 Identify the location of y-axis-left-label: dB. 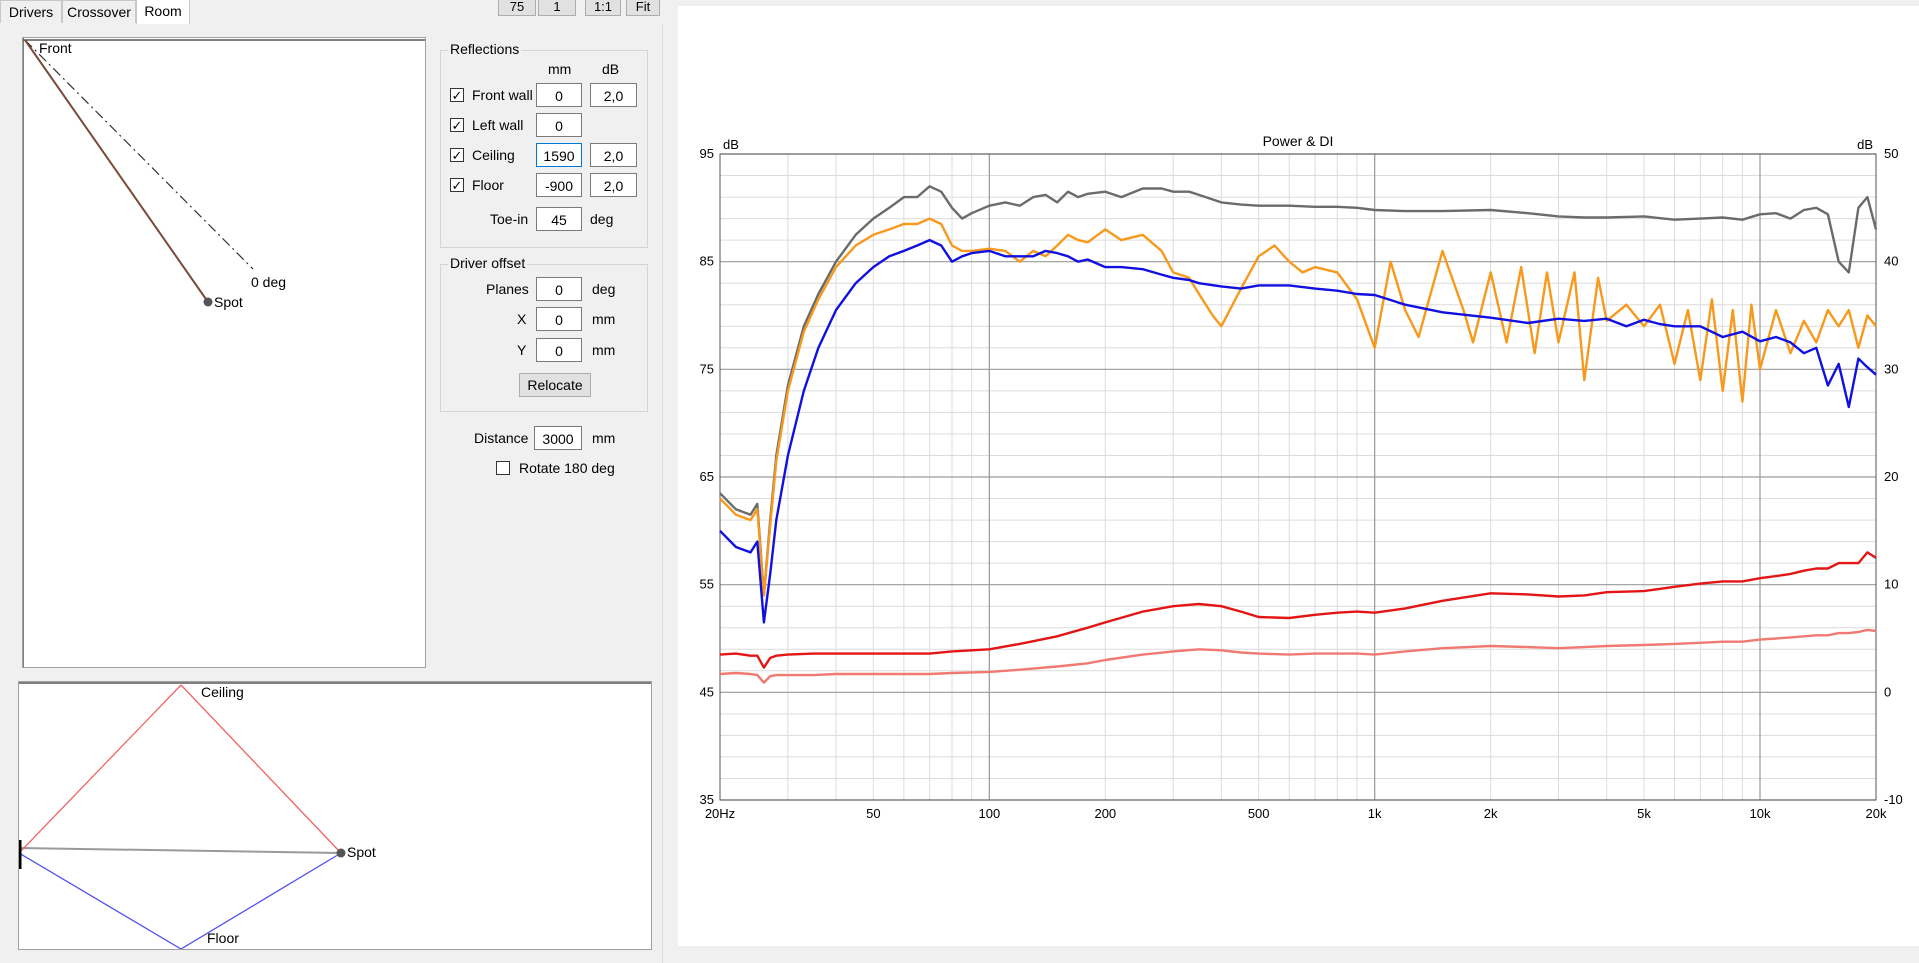
(731, 144).